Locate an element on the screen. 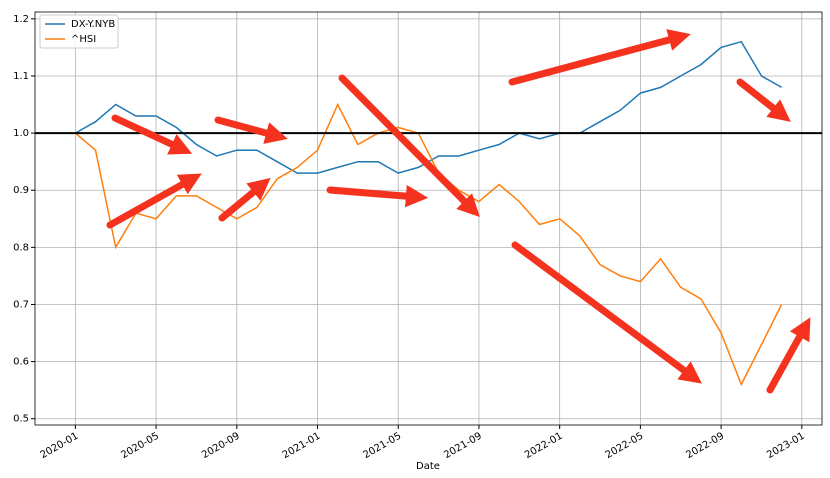  x-tick-label: 2022-01 is located at coordinates (544, 446).